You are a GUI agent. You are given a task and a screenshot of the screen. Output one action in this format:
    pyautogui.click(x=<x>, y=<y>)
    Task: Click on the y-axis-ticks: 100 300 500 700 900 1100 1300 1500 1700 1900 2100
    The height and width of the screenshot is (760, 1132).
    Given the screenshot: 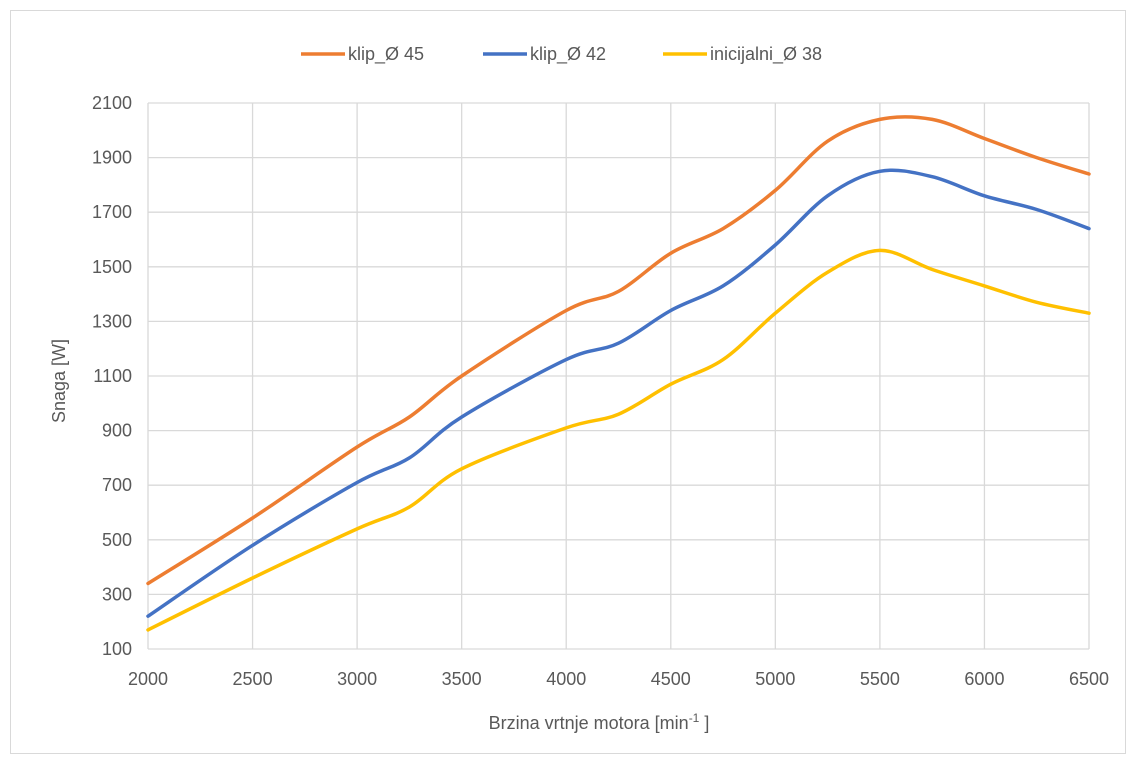 What is the action you would take?
    pyautogui.click(x=112, y=376)
    